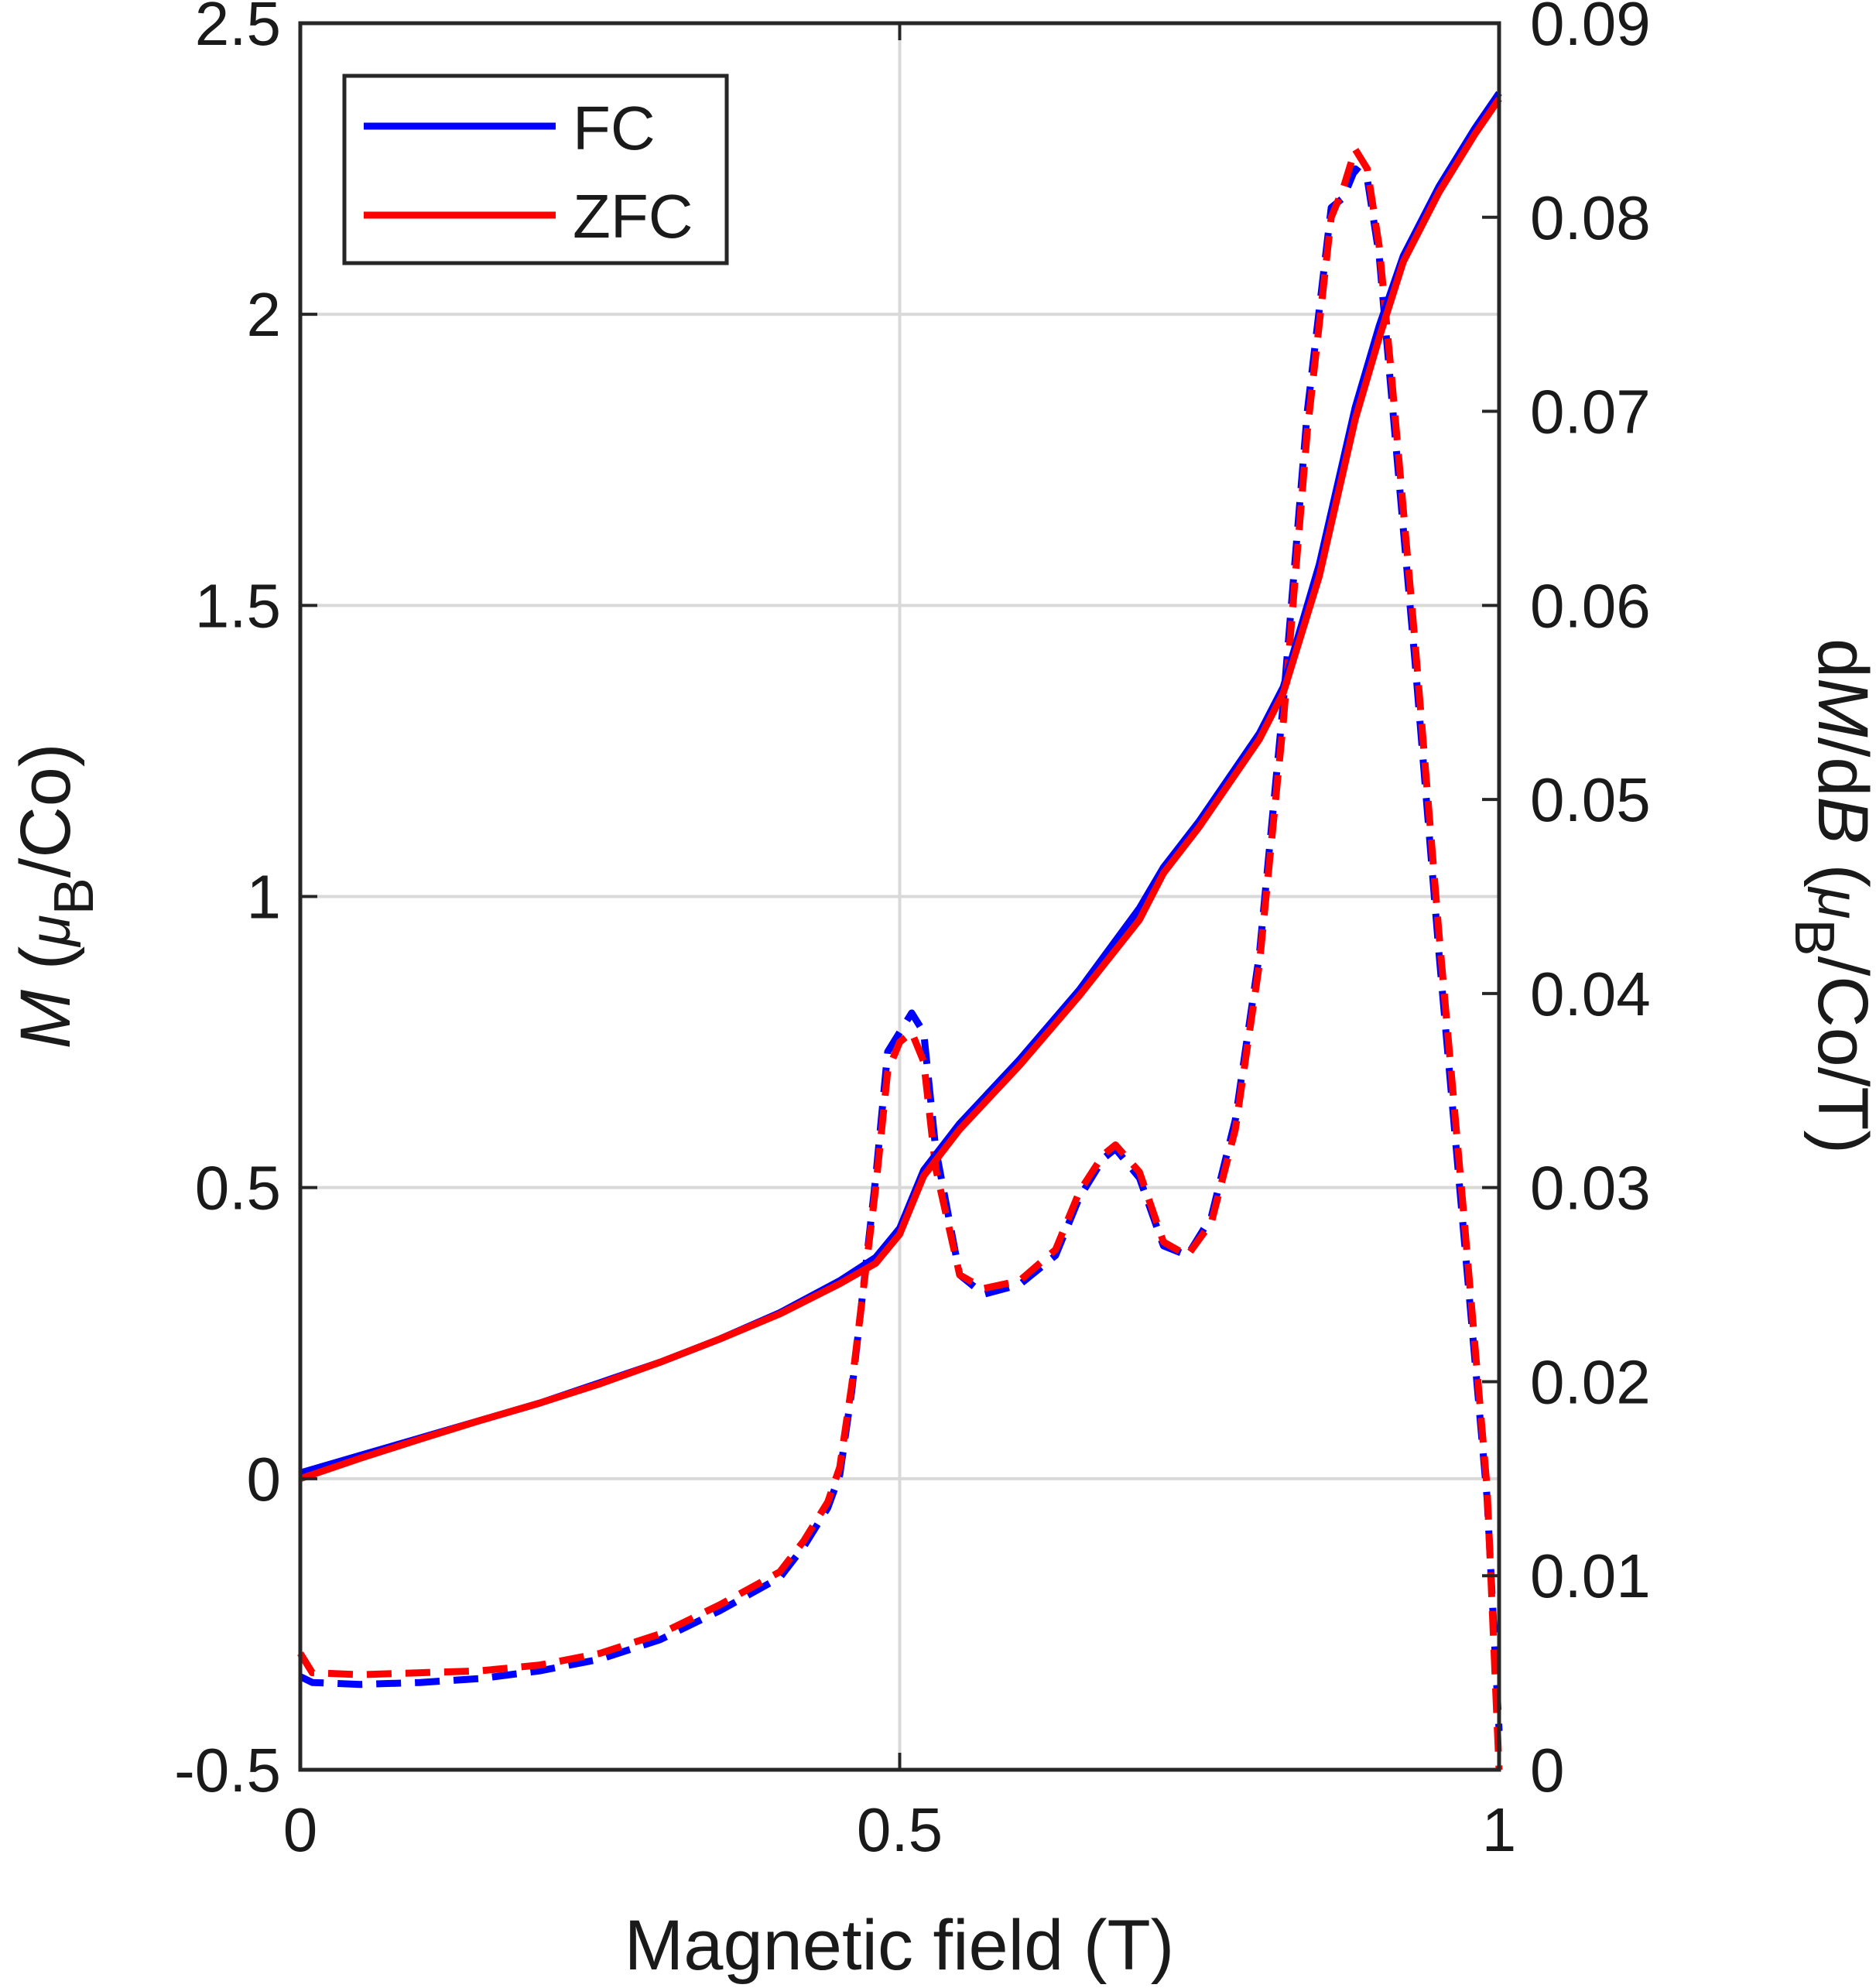 The width and height of the screenshot is (1876, 1988). Describe the element at coordinates (1839, 1055) in the screenshot. I see `y-right-label-rest: /Co/T)` at that location.